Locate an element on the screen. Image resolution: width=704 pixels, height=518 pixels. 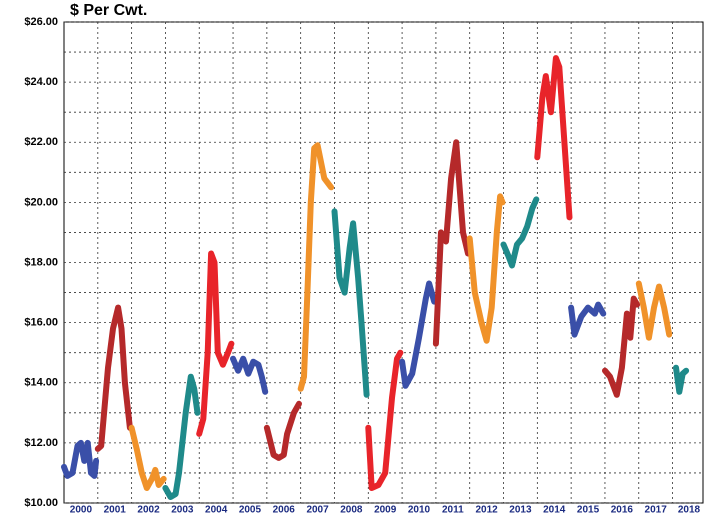
chart-title: $ Per Cwt. is located at coordinates (108, 10).